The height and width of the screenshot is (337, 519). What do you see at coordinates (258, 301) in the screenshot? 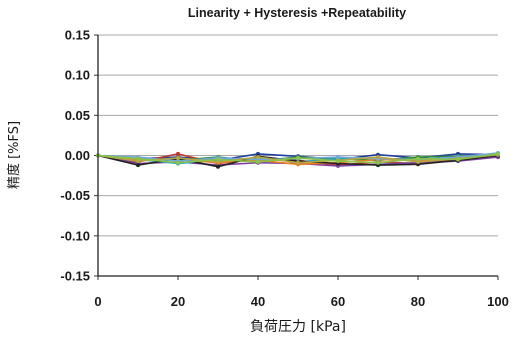
I see `x-tick-label: 40` at bounding box center [258, 301].